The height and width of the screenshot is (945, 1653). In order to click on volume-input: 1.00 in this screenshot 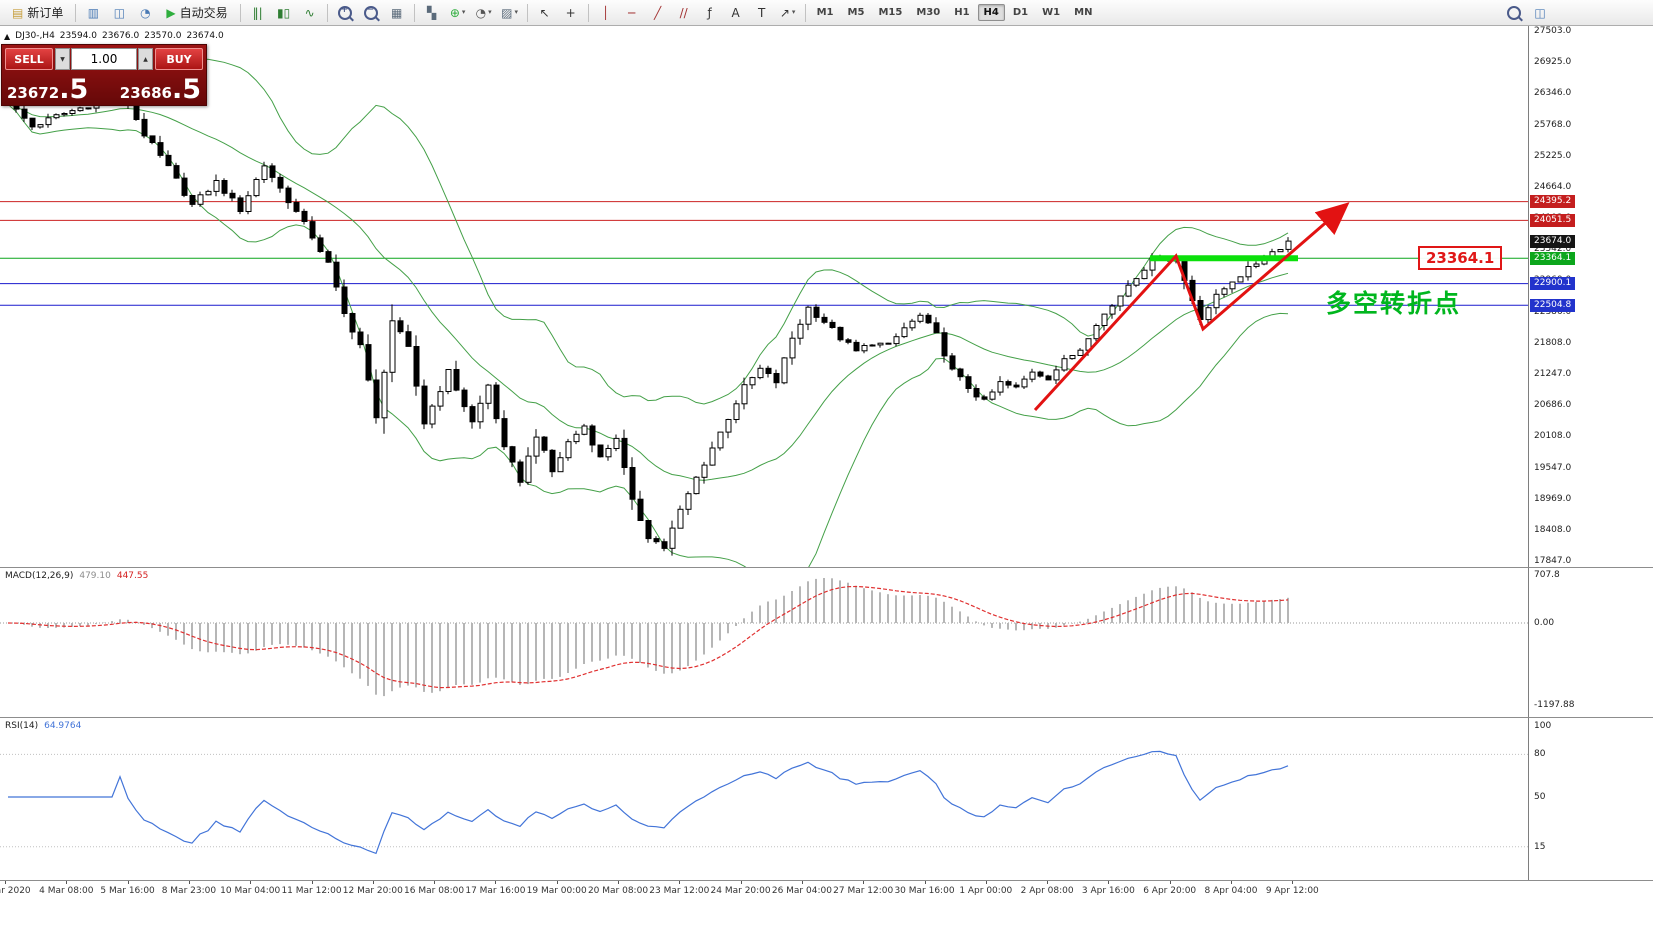, I will do `click(104, 59)`.